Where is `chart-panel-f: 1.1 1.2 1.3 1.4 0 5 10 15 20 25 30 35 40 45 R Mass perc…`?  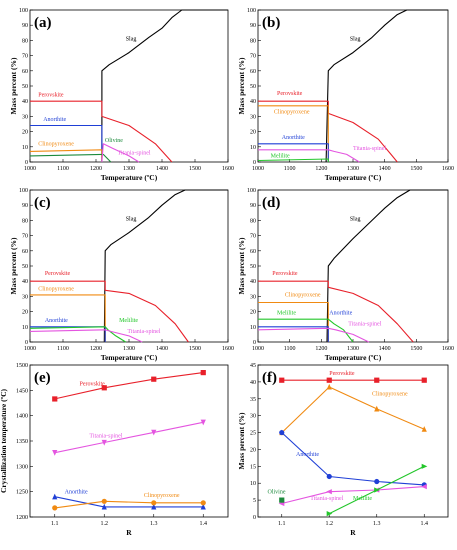 chart-panel-f: 1.1 1.2 1.3 1.4 0 5 10 15 20 25 30 35 40 45 R Mass perc… is located at coordinates (343, 450).